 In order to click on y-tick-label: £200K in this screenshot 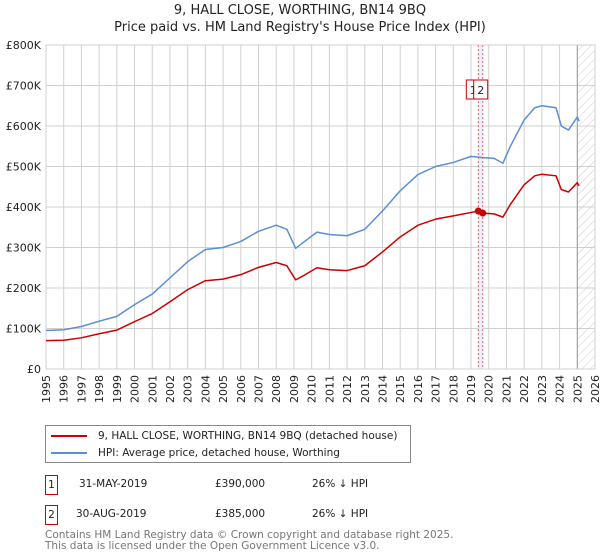, I will do `click(24, 288)`.